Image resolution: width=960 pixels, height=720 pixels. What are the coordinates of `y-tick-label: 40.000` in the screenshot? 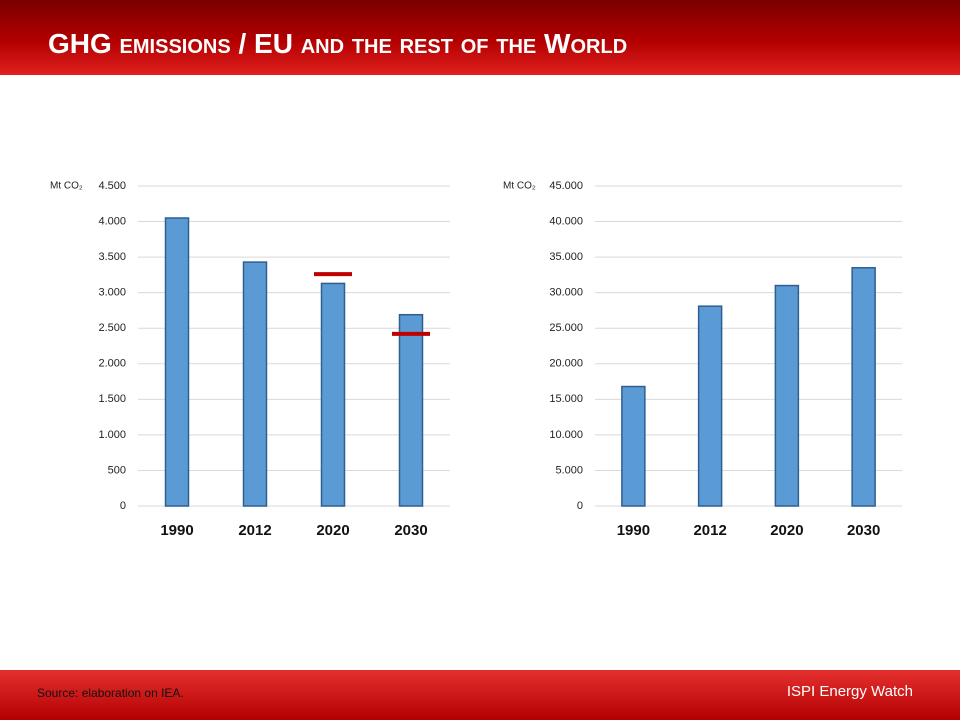 It's located at (566, 221).